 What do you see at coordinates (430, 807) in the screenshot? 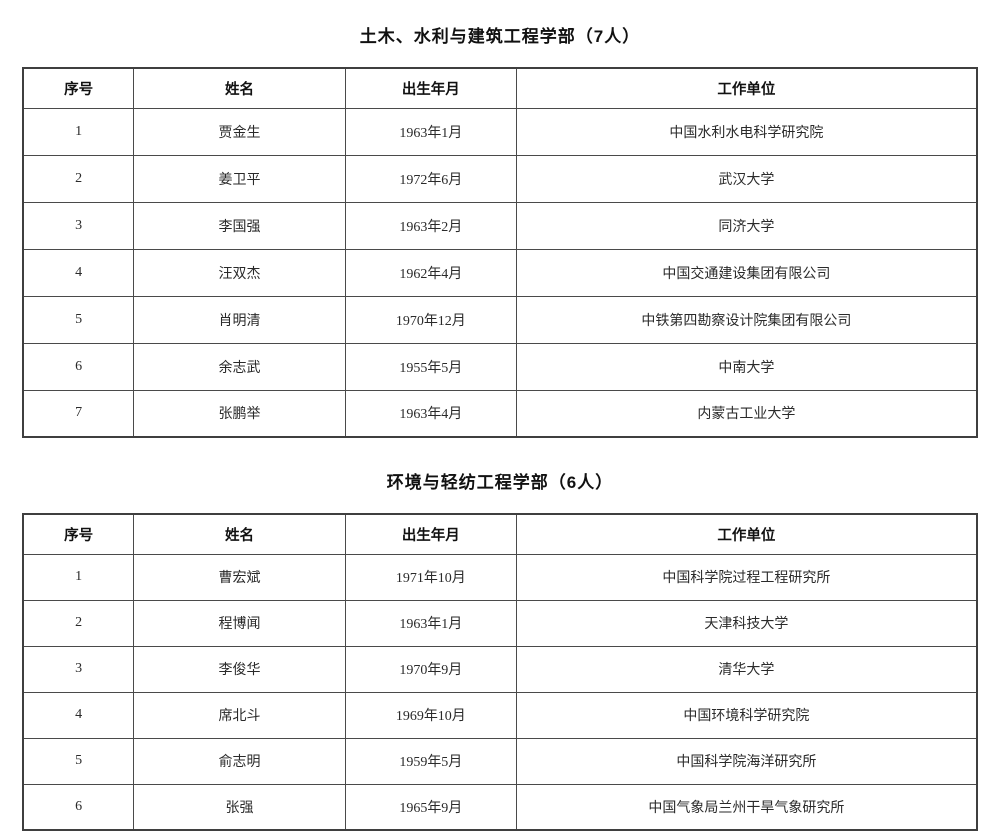
I see `birth-date-cell: 1965年9月` at bounding box center [430, 807].